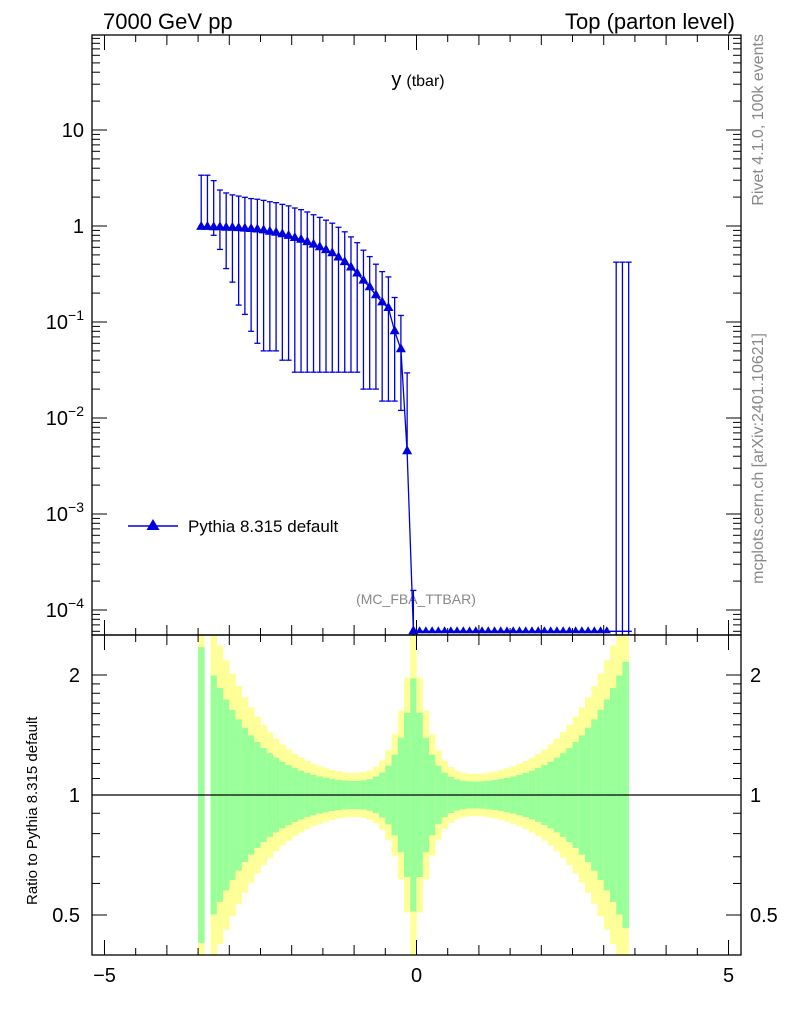 The width and height of the screenshot is (786, 1024). I want to click on legend: Pythia 8.315 default, so click(233, 526).